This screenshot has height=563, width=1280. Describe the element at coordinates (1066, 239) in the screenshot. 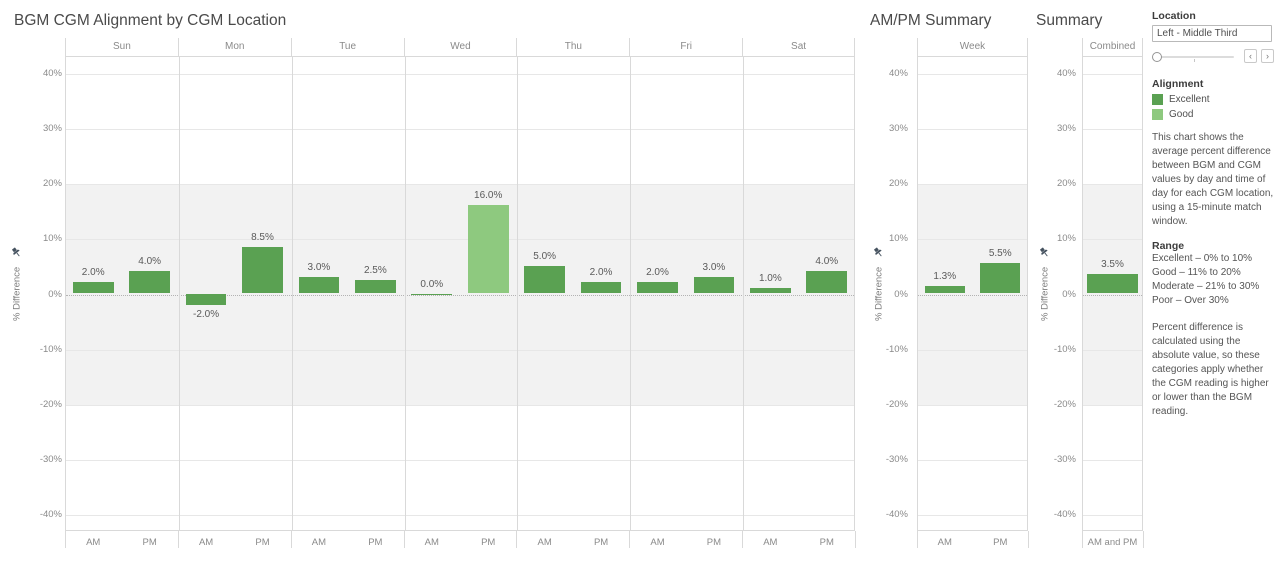

I see `y-tick-label: 10%` at that location.